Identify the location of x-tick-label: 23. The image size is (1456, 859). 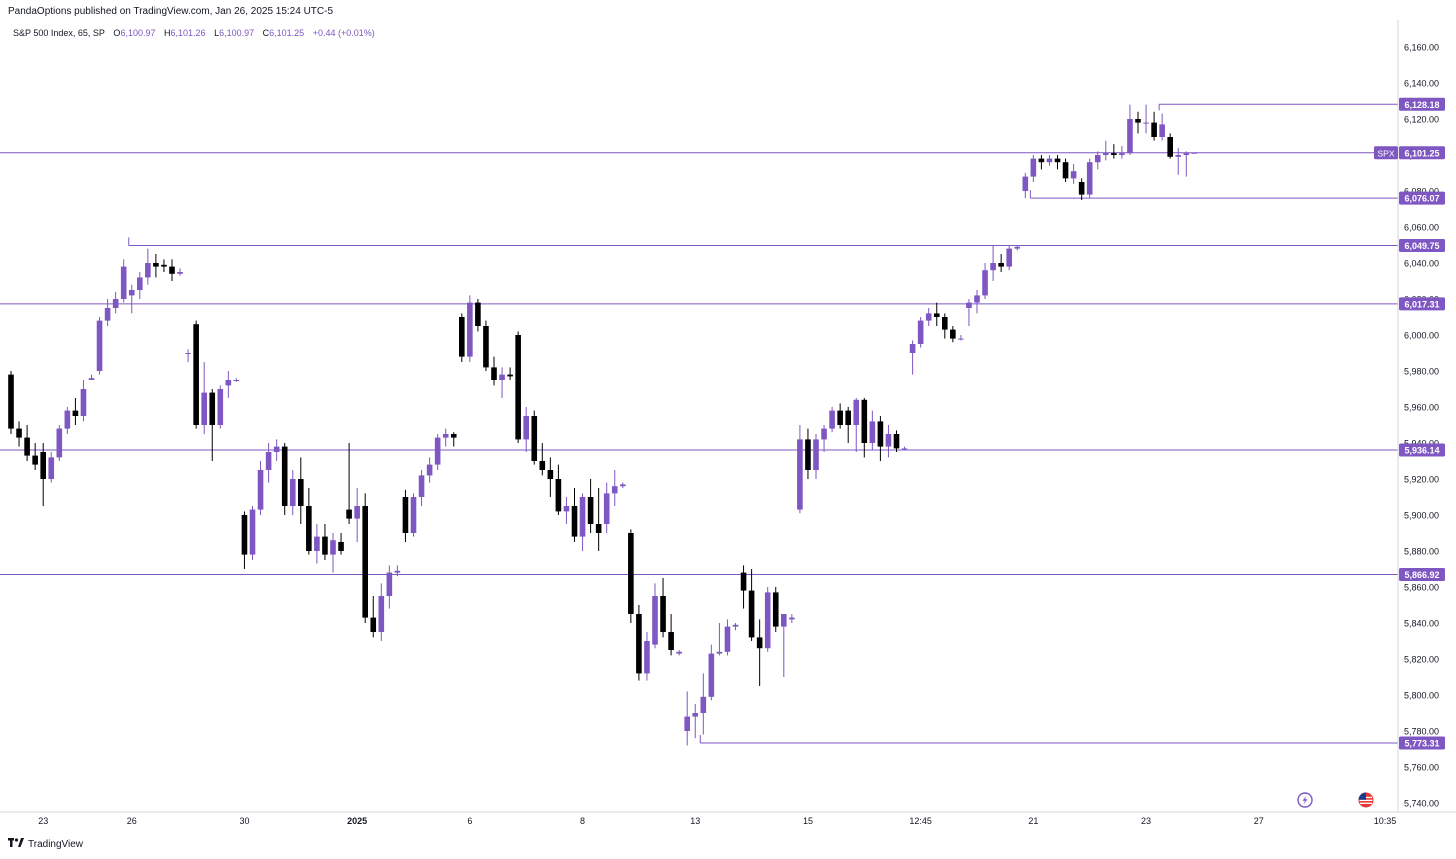
(1146, 821).